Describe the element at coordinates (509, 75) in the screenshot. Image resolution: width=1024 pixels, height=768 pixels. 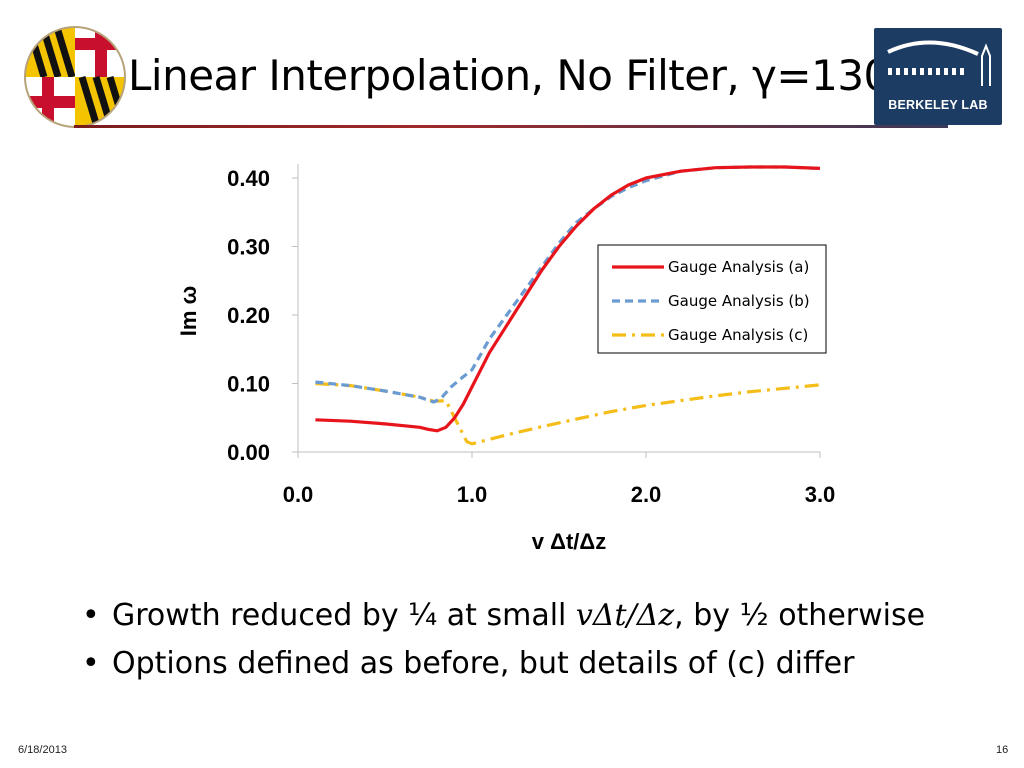
I see `slide-title: Linear Interpolation, No Filter, γ=130` at that location.